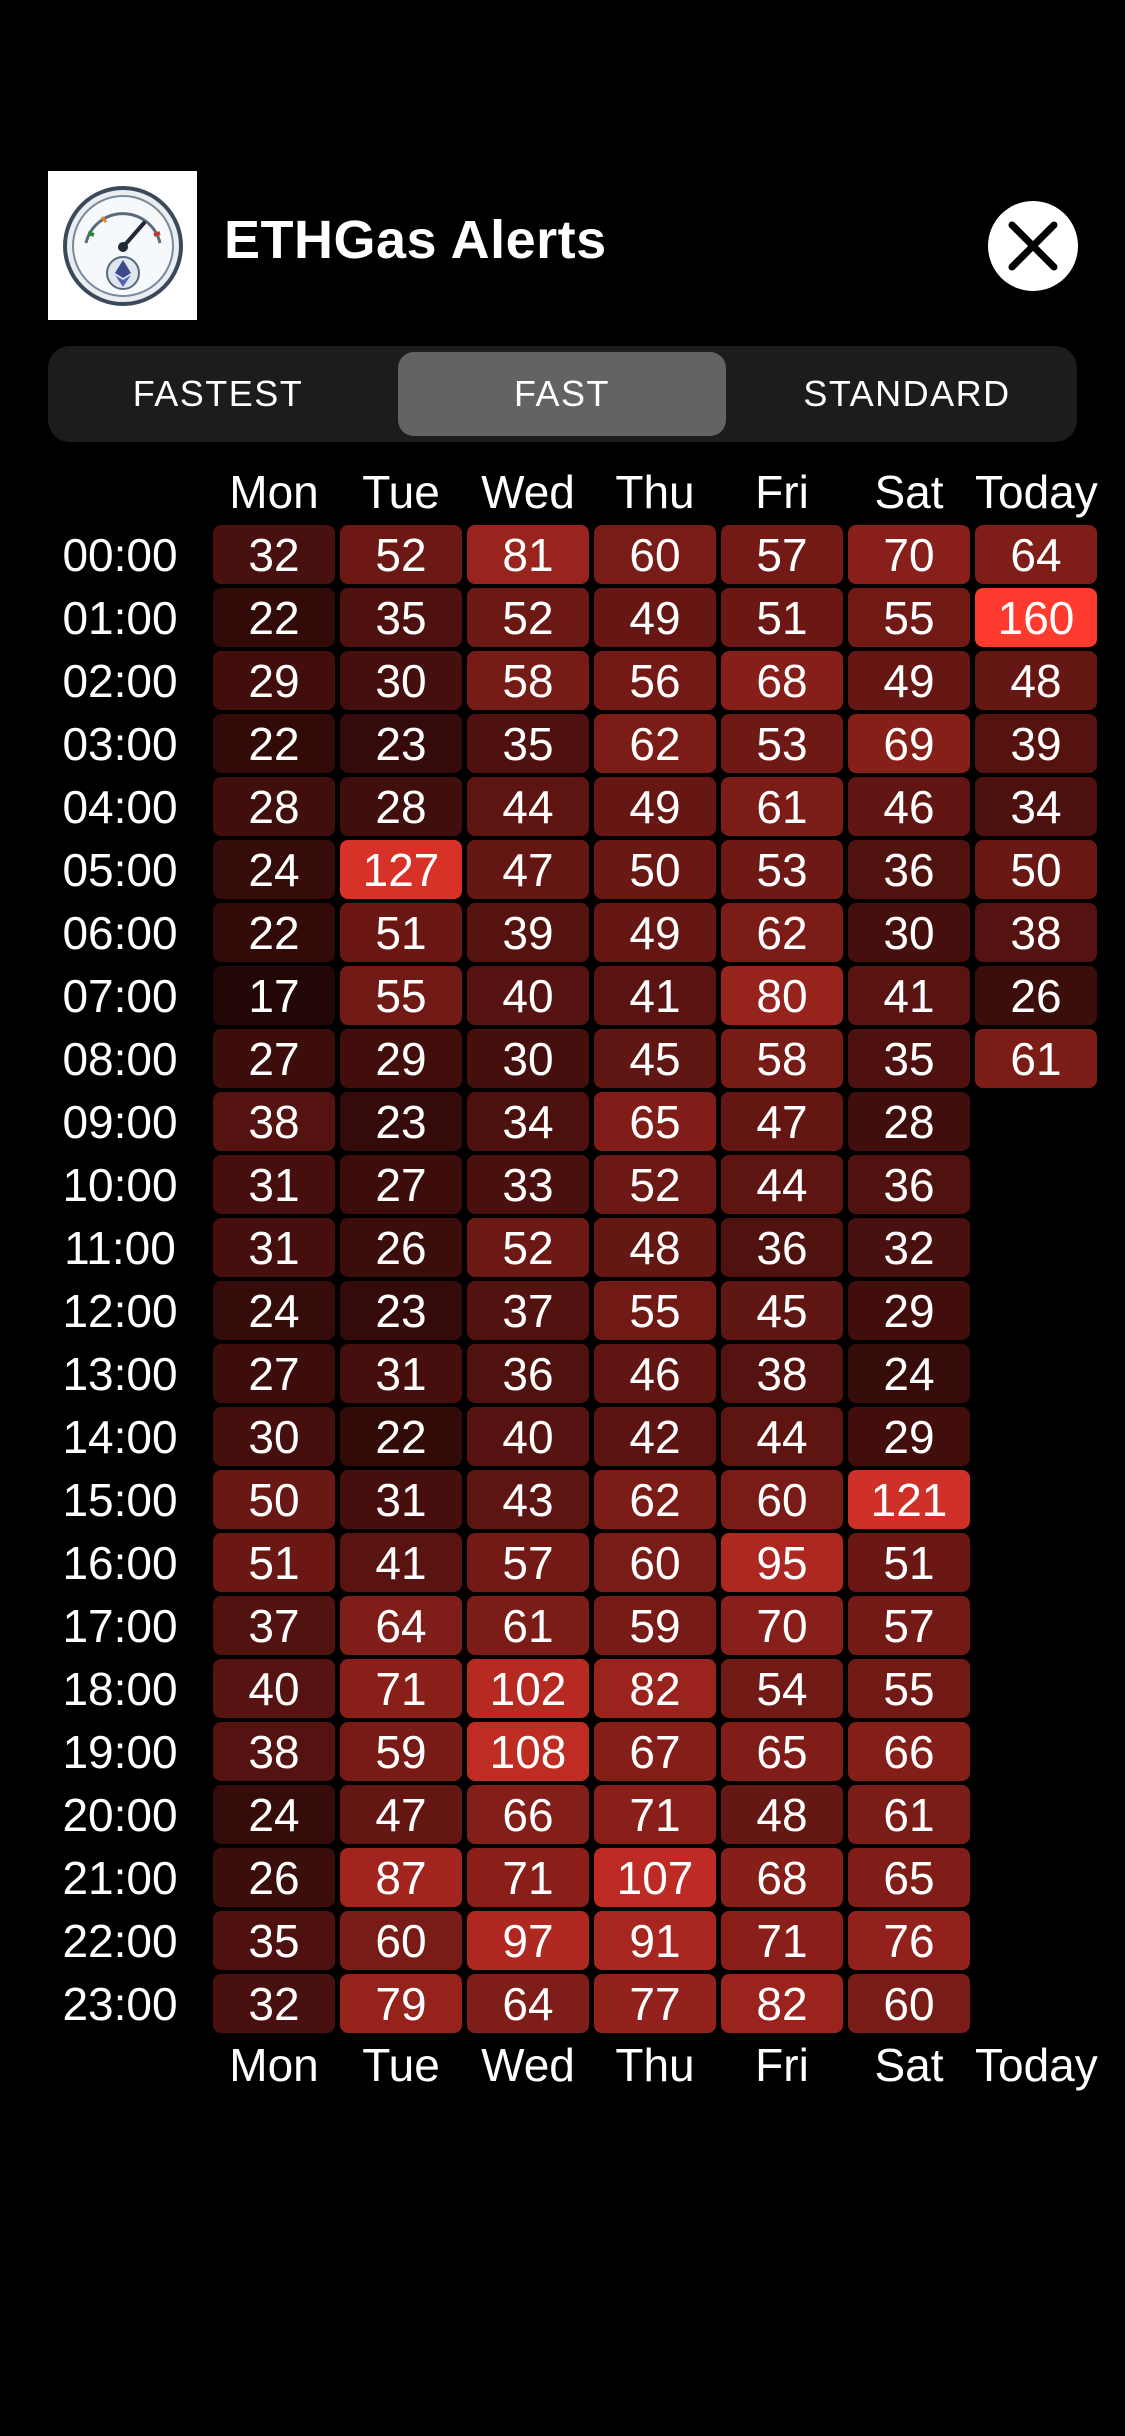  I want to click on heatmap-cell: 52, so click(528, 617).